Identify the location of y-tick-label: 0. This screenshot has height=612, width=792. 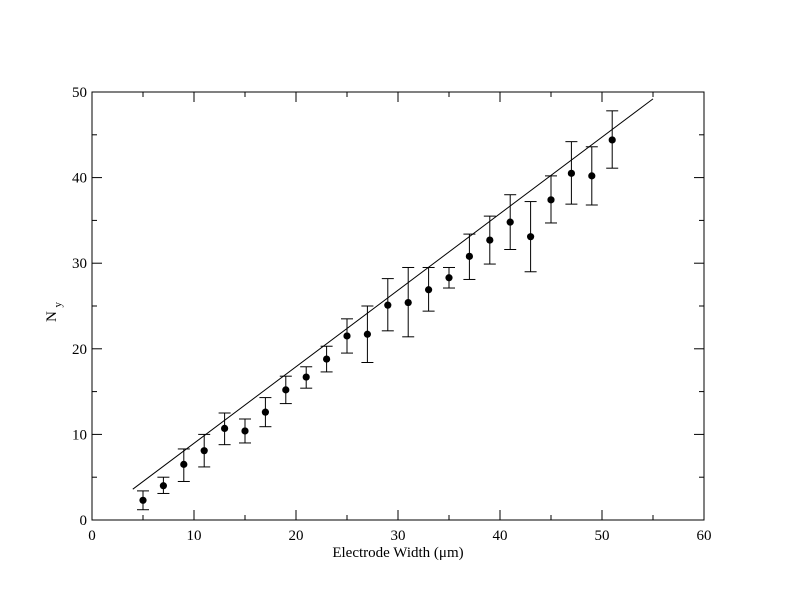
(84, 521).